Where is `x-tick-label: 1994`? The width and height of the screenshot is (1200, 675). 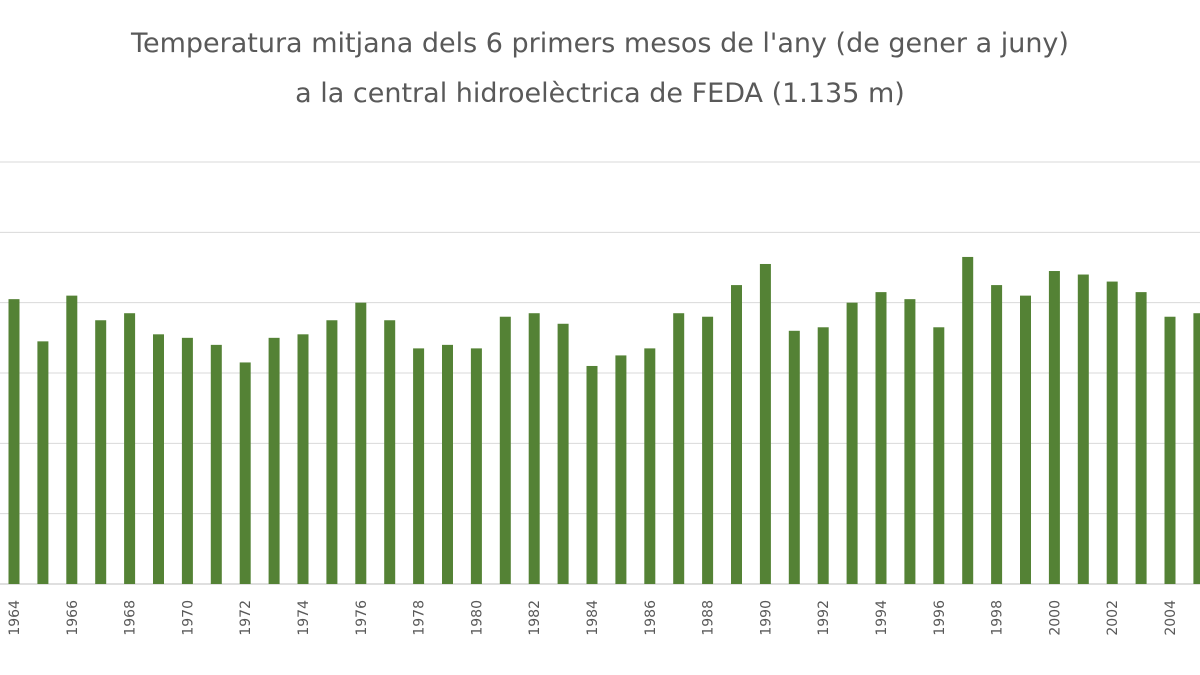 x-tick-label: 1994 is located at coordinates (882, 618).